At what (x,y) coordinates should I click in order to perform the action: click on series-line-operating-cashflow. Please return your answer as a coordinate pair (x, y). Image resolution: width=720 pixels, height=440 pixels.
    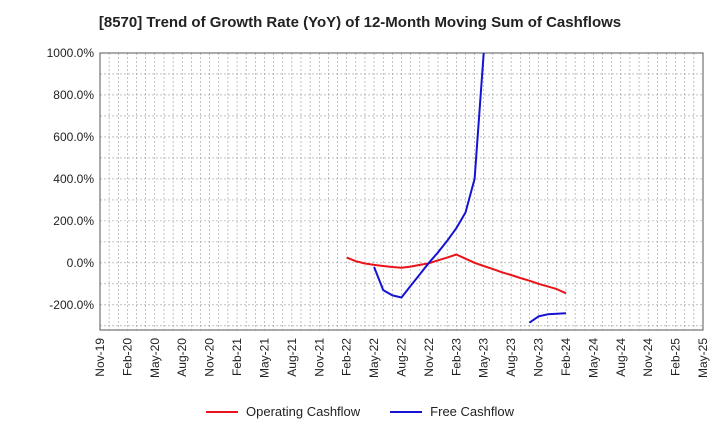
    Looking at the image, I should click on (456, 274).